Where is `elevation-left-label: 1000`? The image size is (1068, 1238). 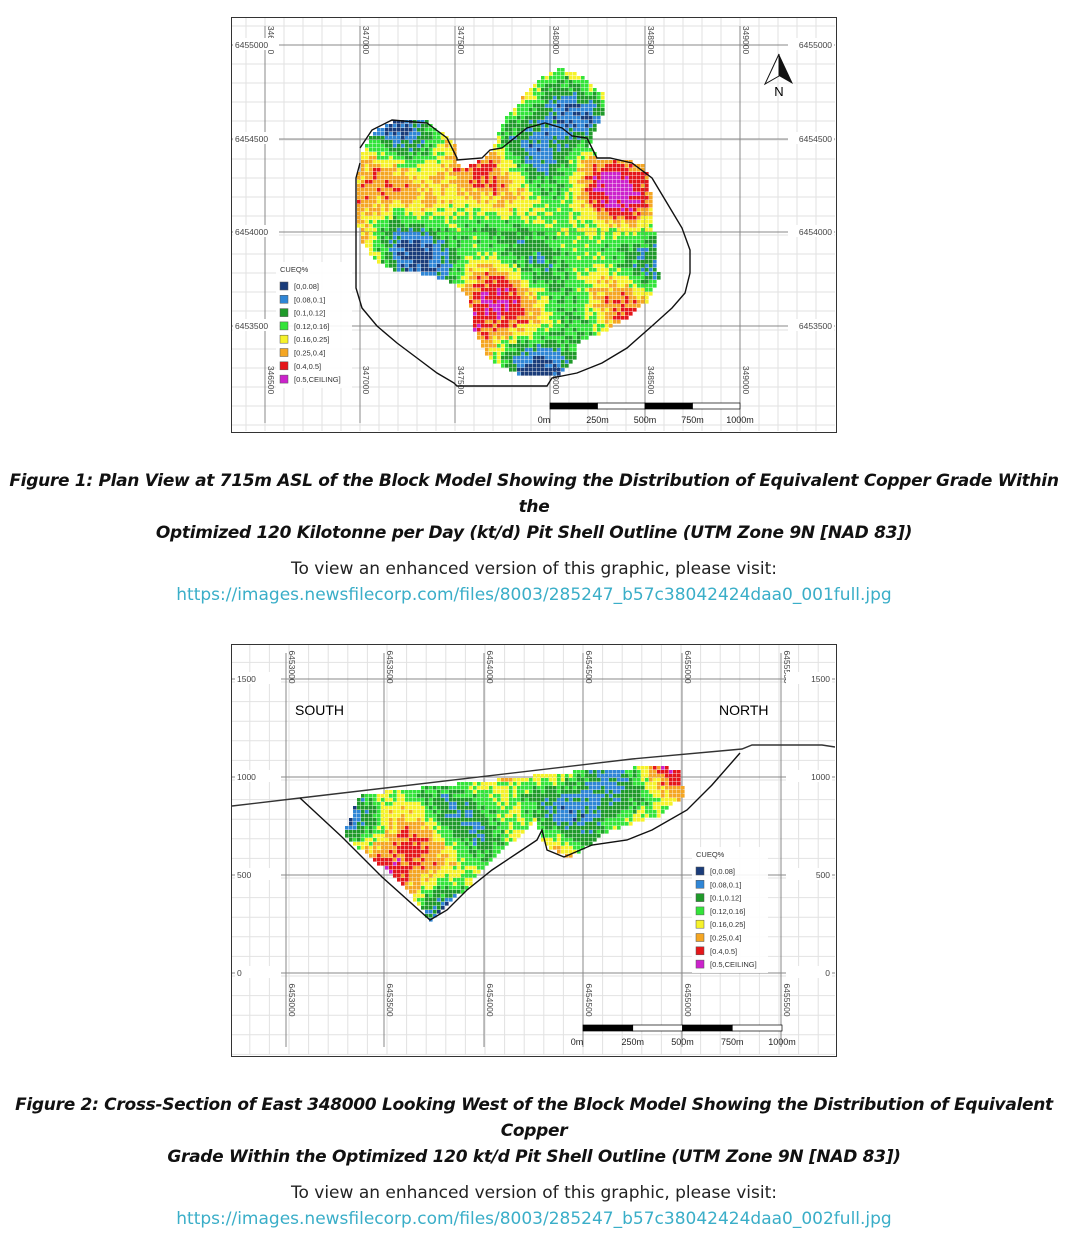 elevation-left-label: 1000 is located at coordinates (246, 777).